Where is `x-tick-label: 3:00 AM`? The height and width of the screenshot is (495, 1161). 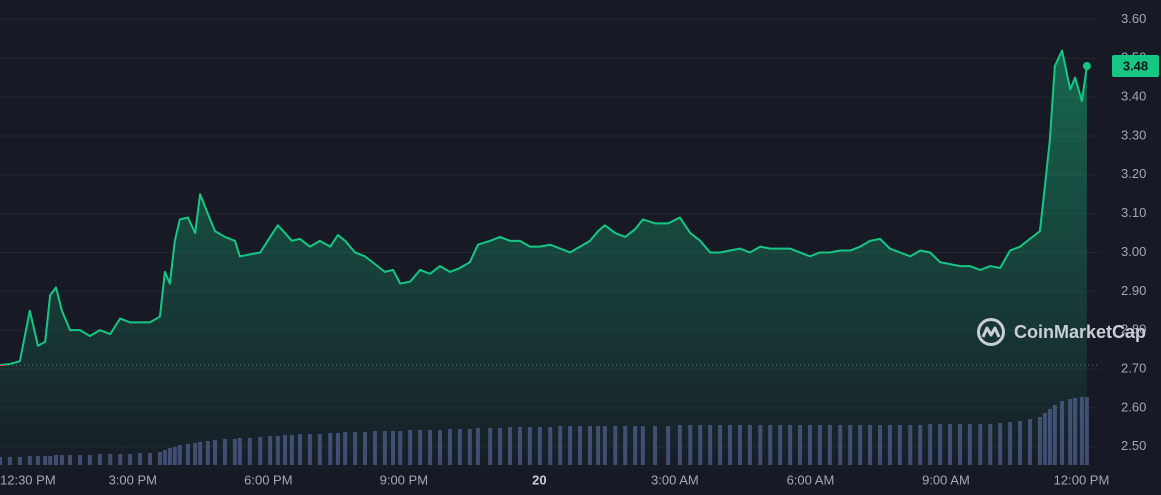 x-tick-label: 3:00 AM is located at coordinates (675, 479).